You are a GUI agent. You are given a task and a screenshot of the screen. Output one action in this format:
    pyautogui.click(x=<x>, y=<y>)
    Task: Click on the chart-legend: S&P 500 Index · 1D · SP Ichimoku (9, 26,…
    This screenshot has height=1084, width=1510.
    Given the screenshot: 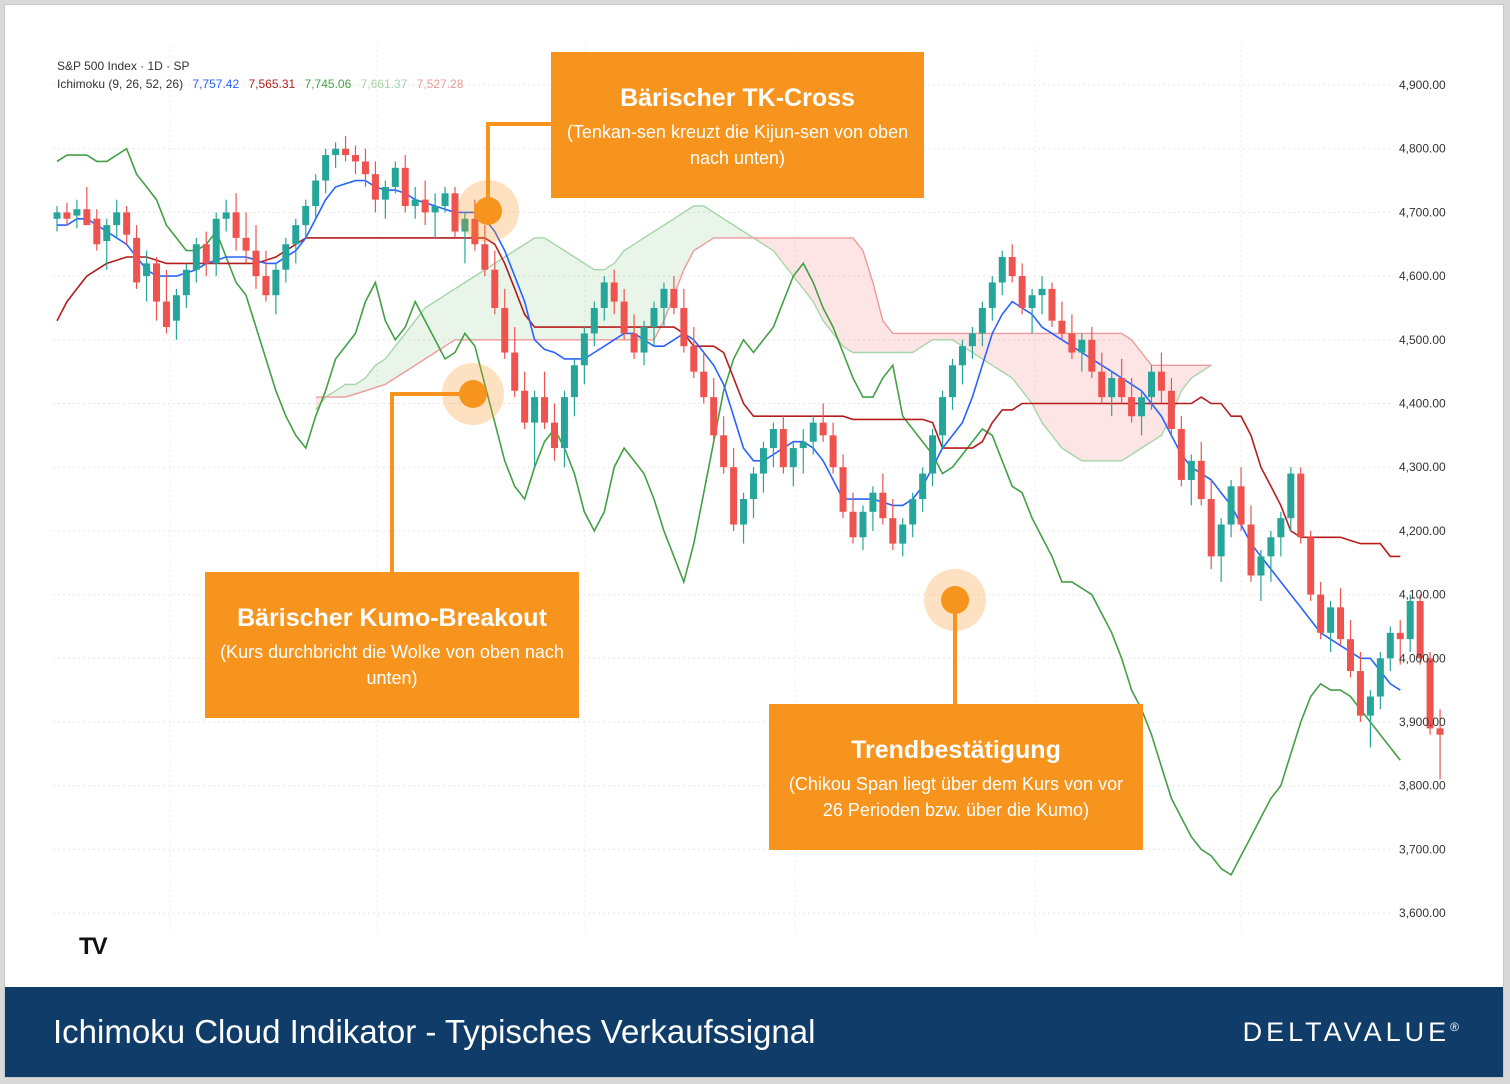 What is the action you would take?
    pyautogui.click(x=263, y=75)
    